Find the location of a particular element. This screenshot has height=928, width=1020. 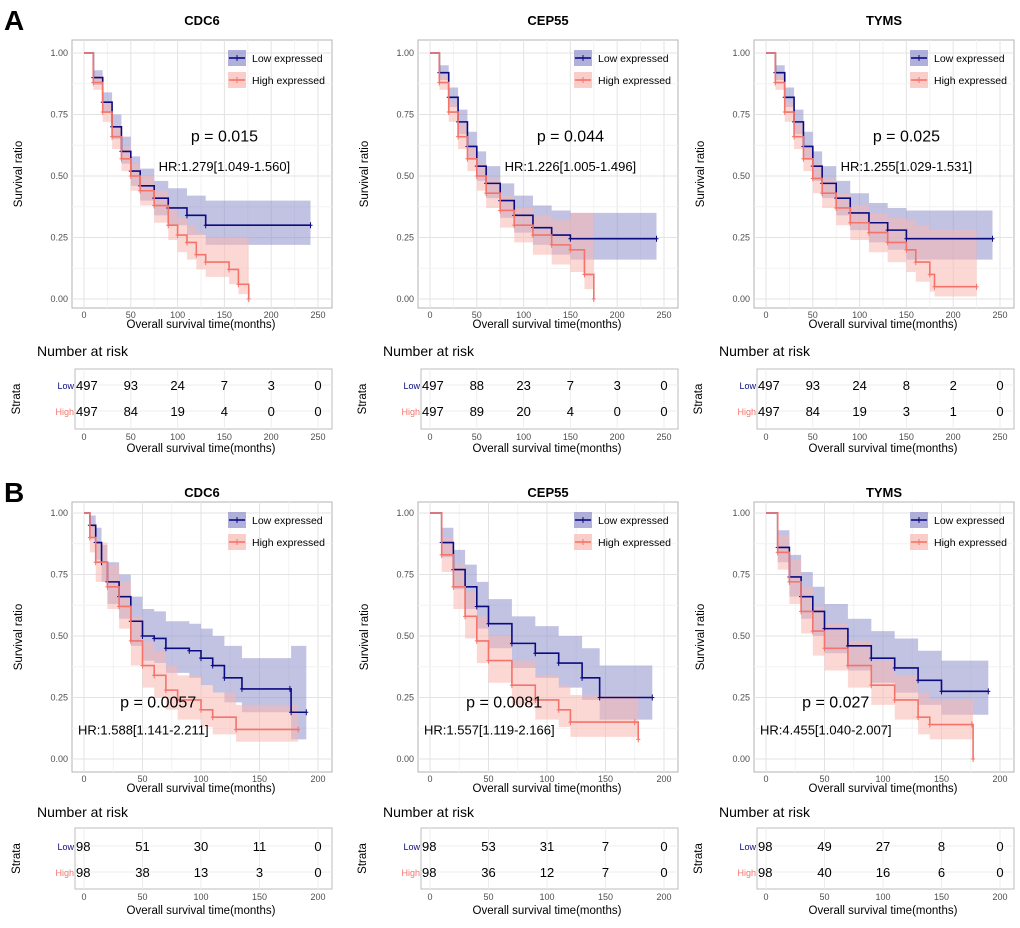

y-tick-label: 0.75 is located at coordinates (405, 575).